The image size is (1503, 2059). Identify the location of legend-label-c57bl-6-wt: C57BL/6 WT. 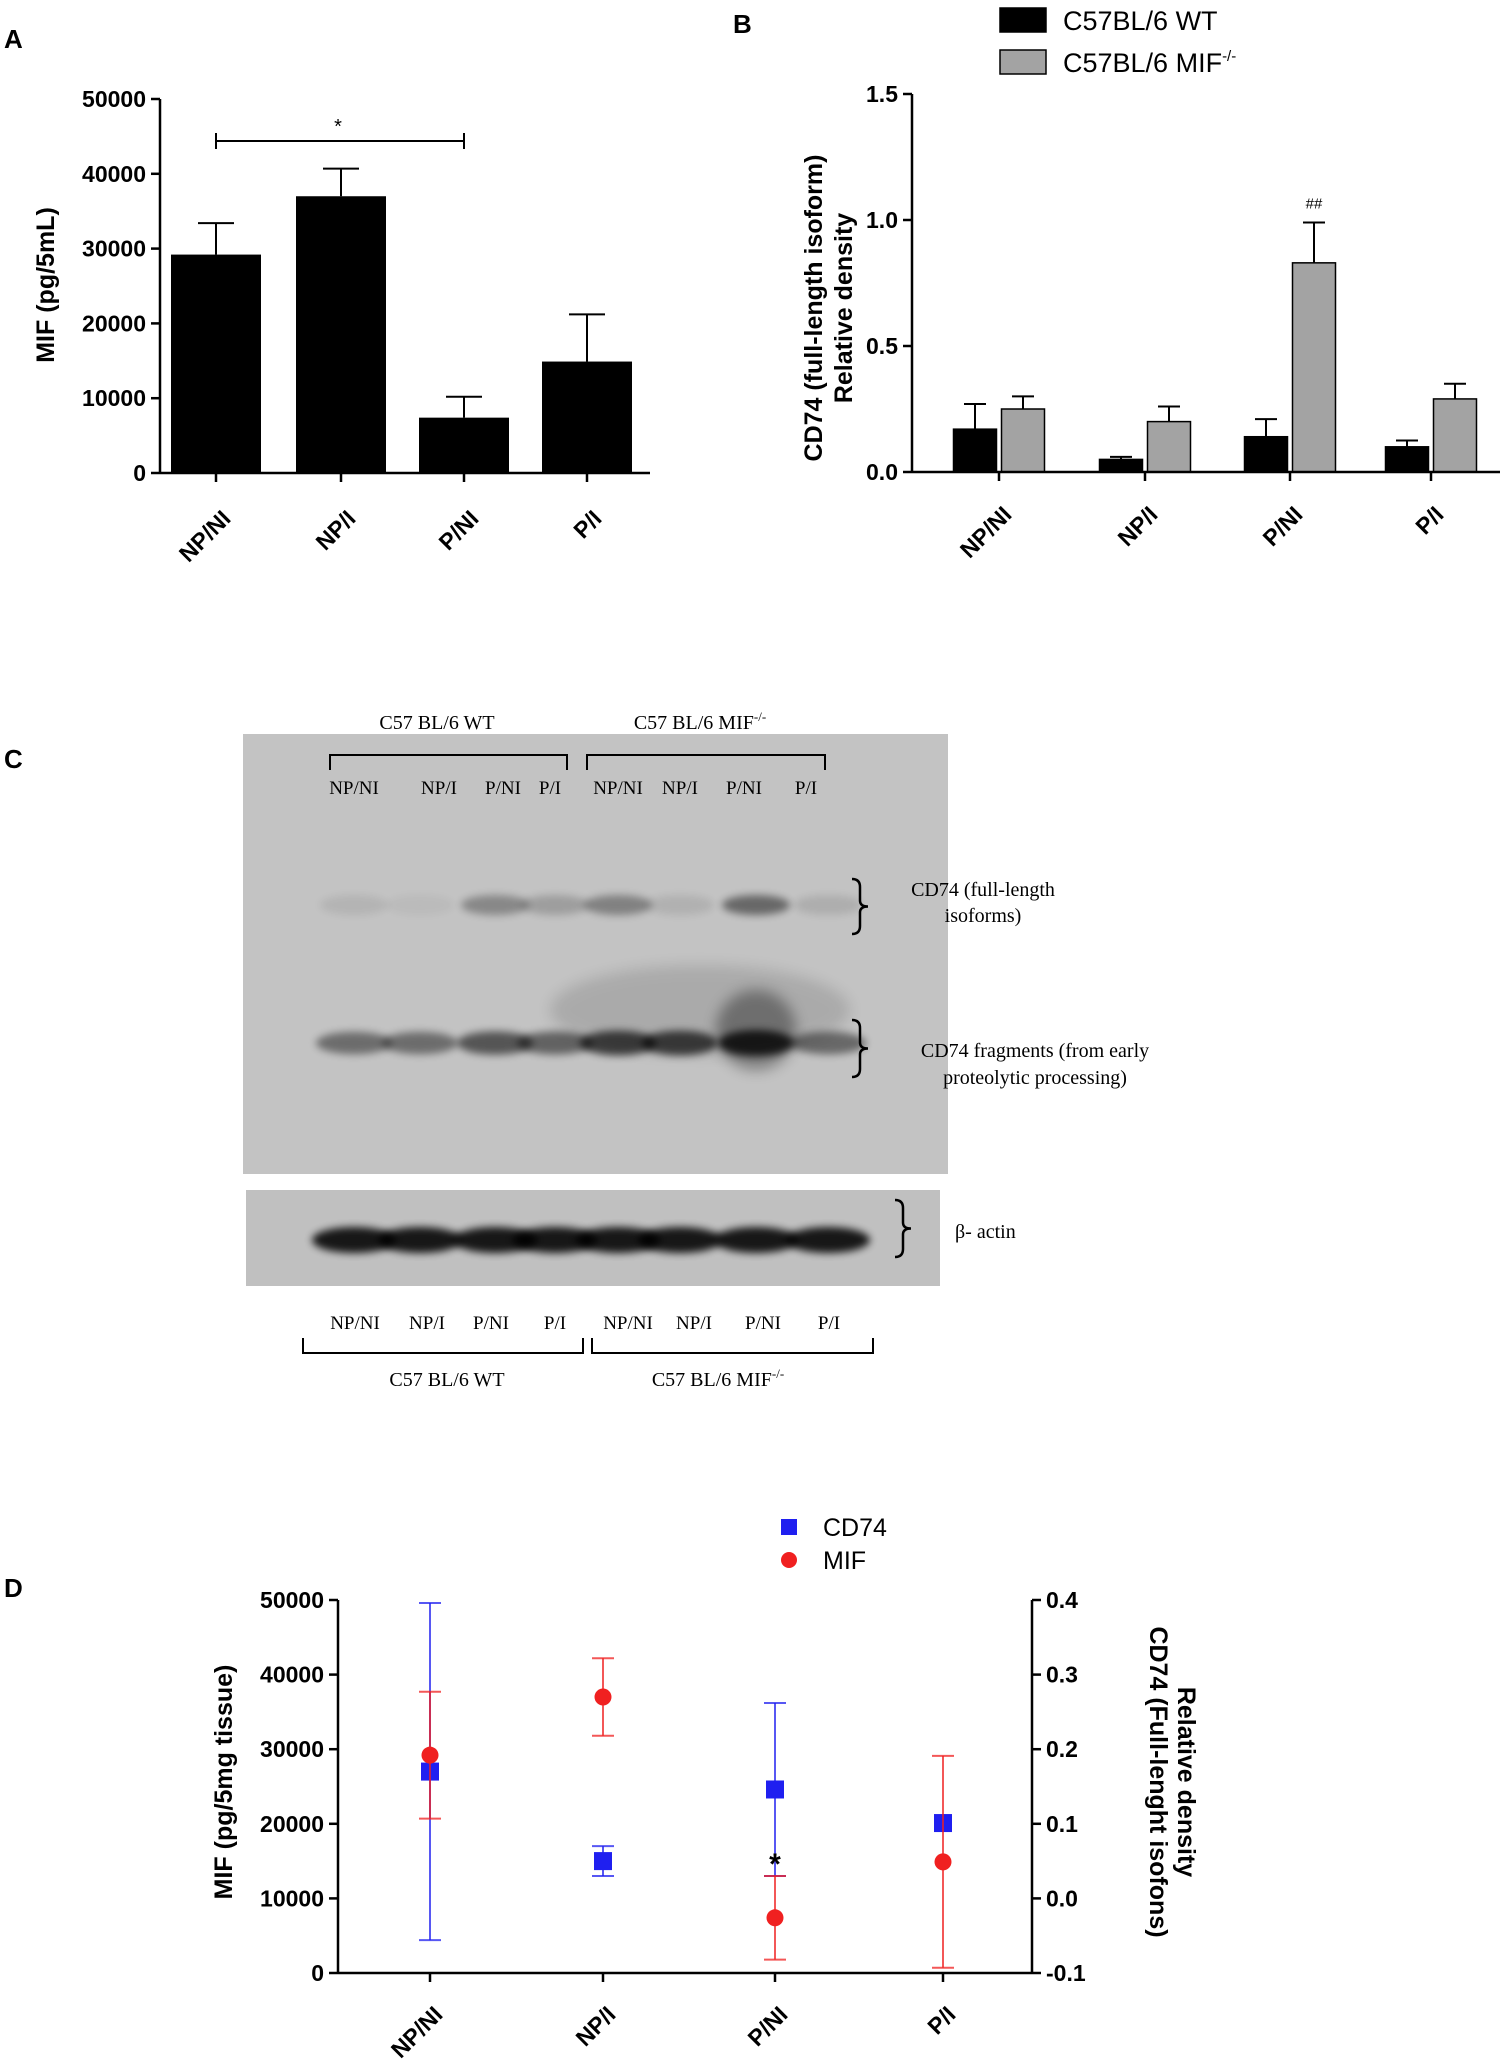
(1140, 21).